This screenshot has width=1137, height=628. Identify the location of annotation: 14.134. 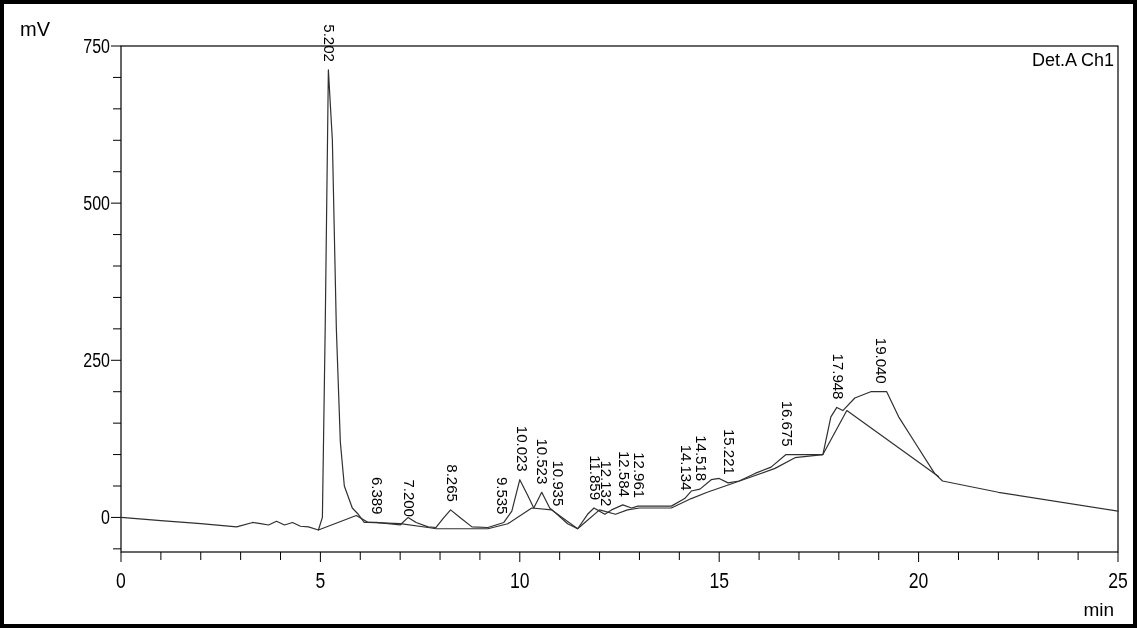
(686, 467).